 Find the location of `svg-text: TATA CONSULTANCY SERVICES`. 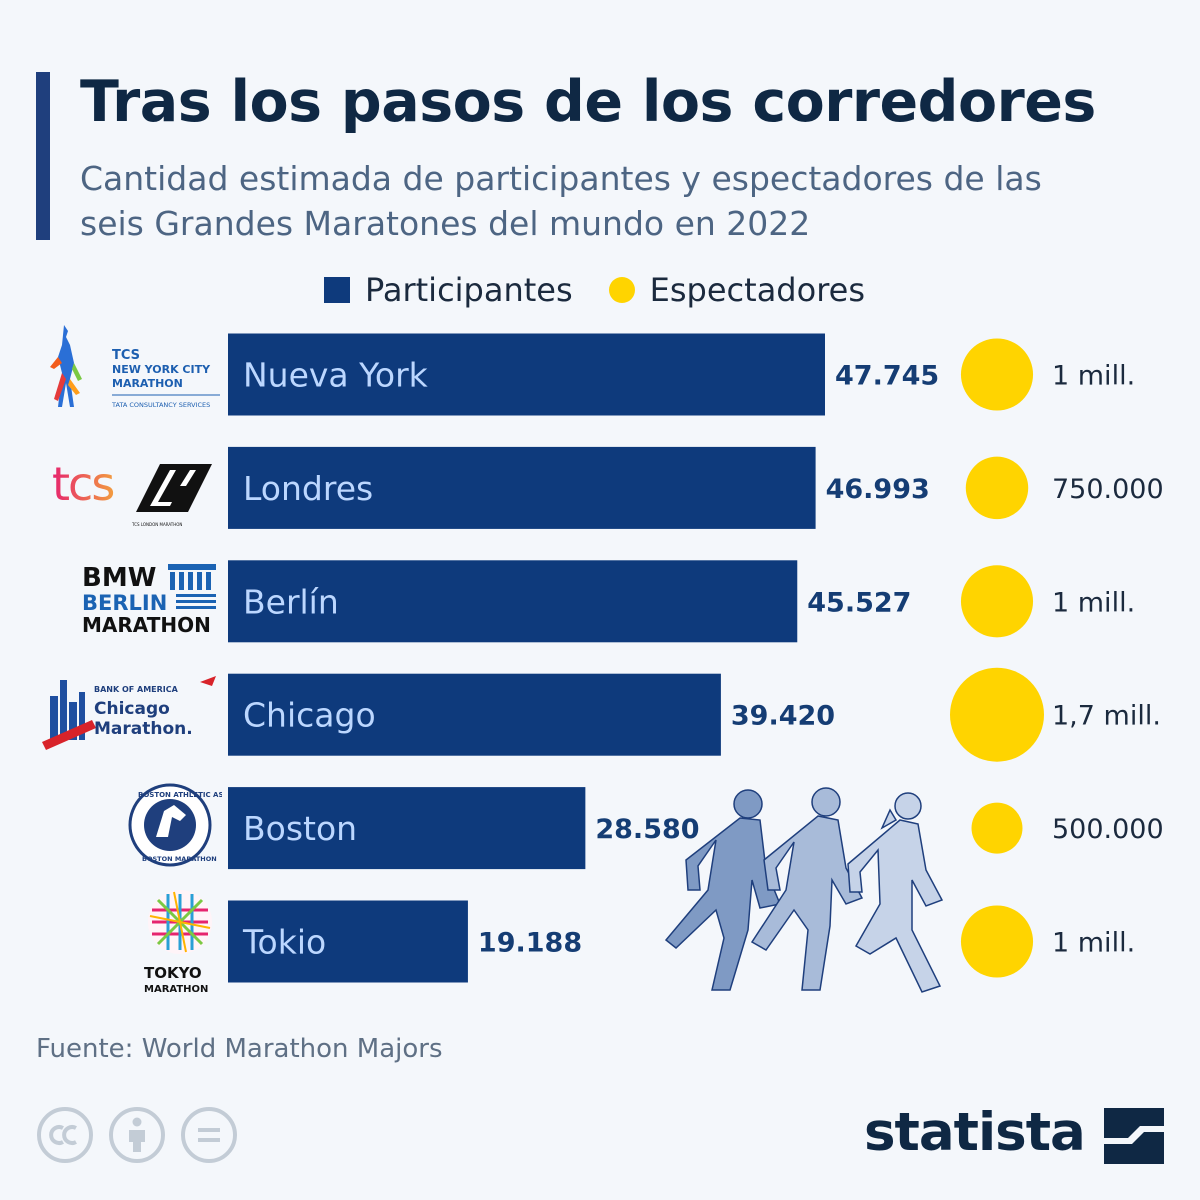

svg-text: TATA CONSULTANCY SERVICES is located at coordinates (160, 405).